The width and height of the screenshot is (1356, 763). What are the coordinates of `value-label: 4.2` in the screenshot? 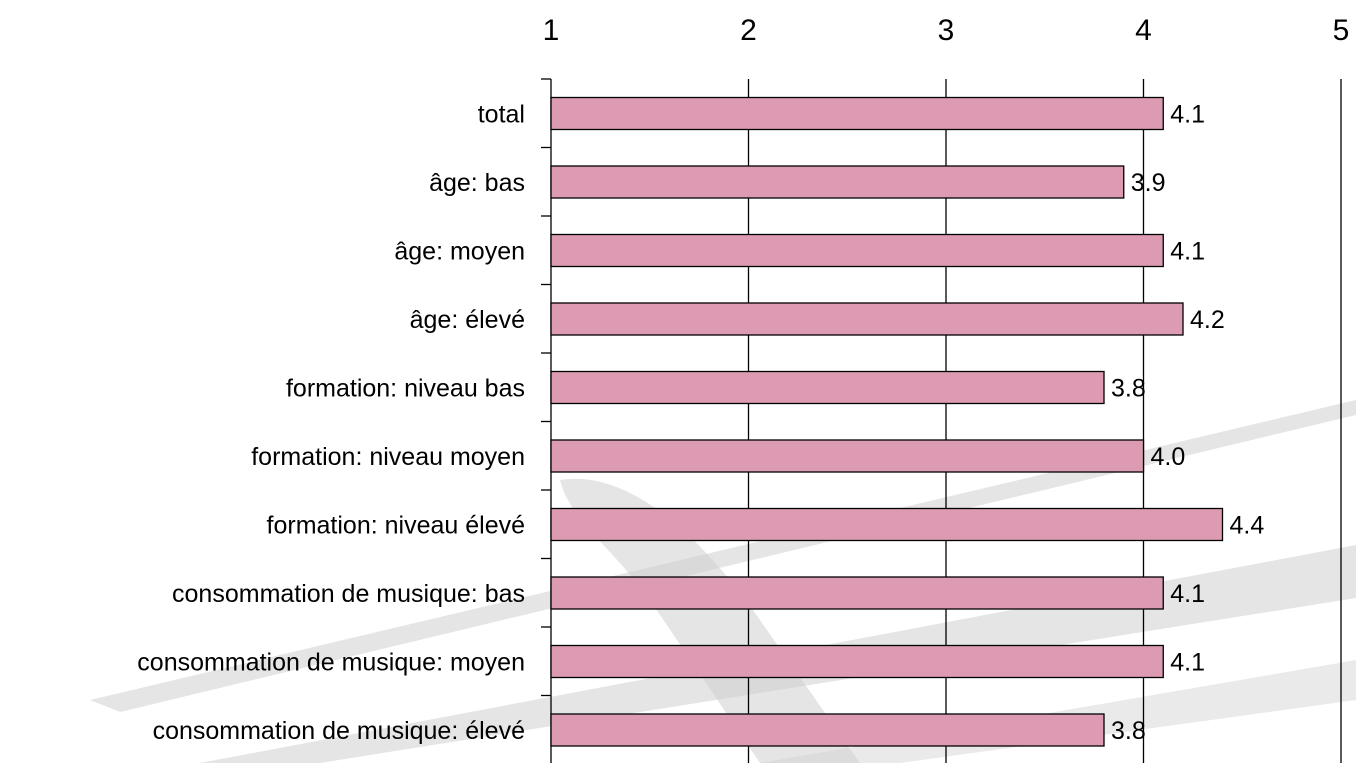 It's located at (1207, 320).